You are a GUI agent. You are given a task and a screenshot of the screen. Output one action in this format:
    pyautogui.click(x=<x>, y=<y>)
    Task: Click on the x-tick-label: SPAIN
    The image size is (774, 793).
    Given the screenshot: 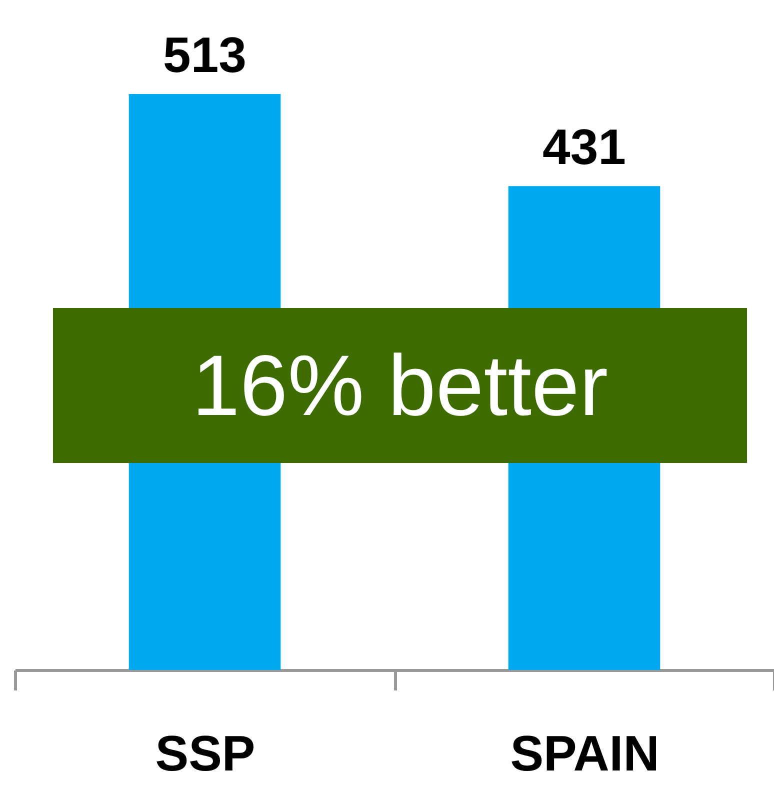 What is the action you would take?
    pyautogui.click(x=585, y=754)
    